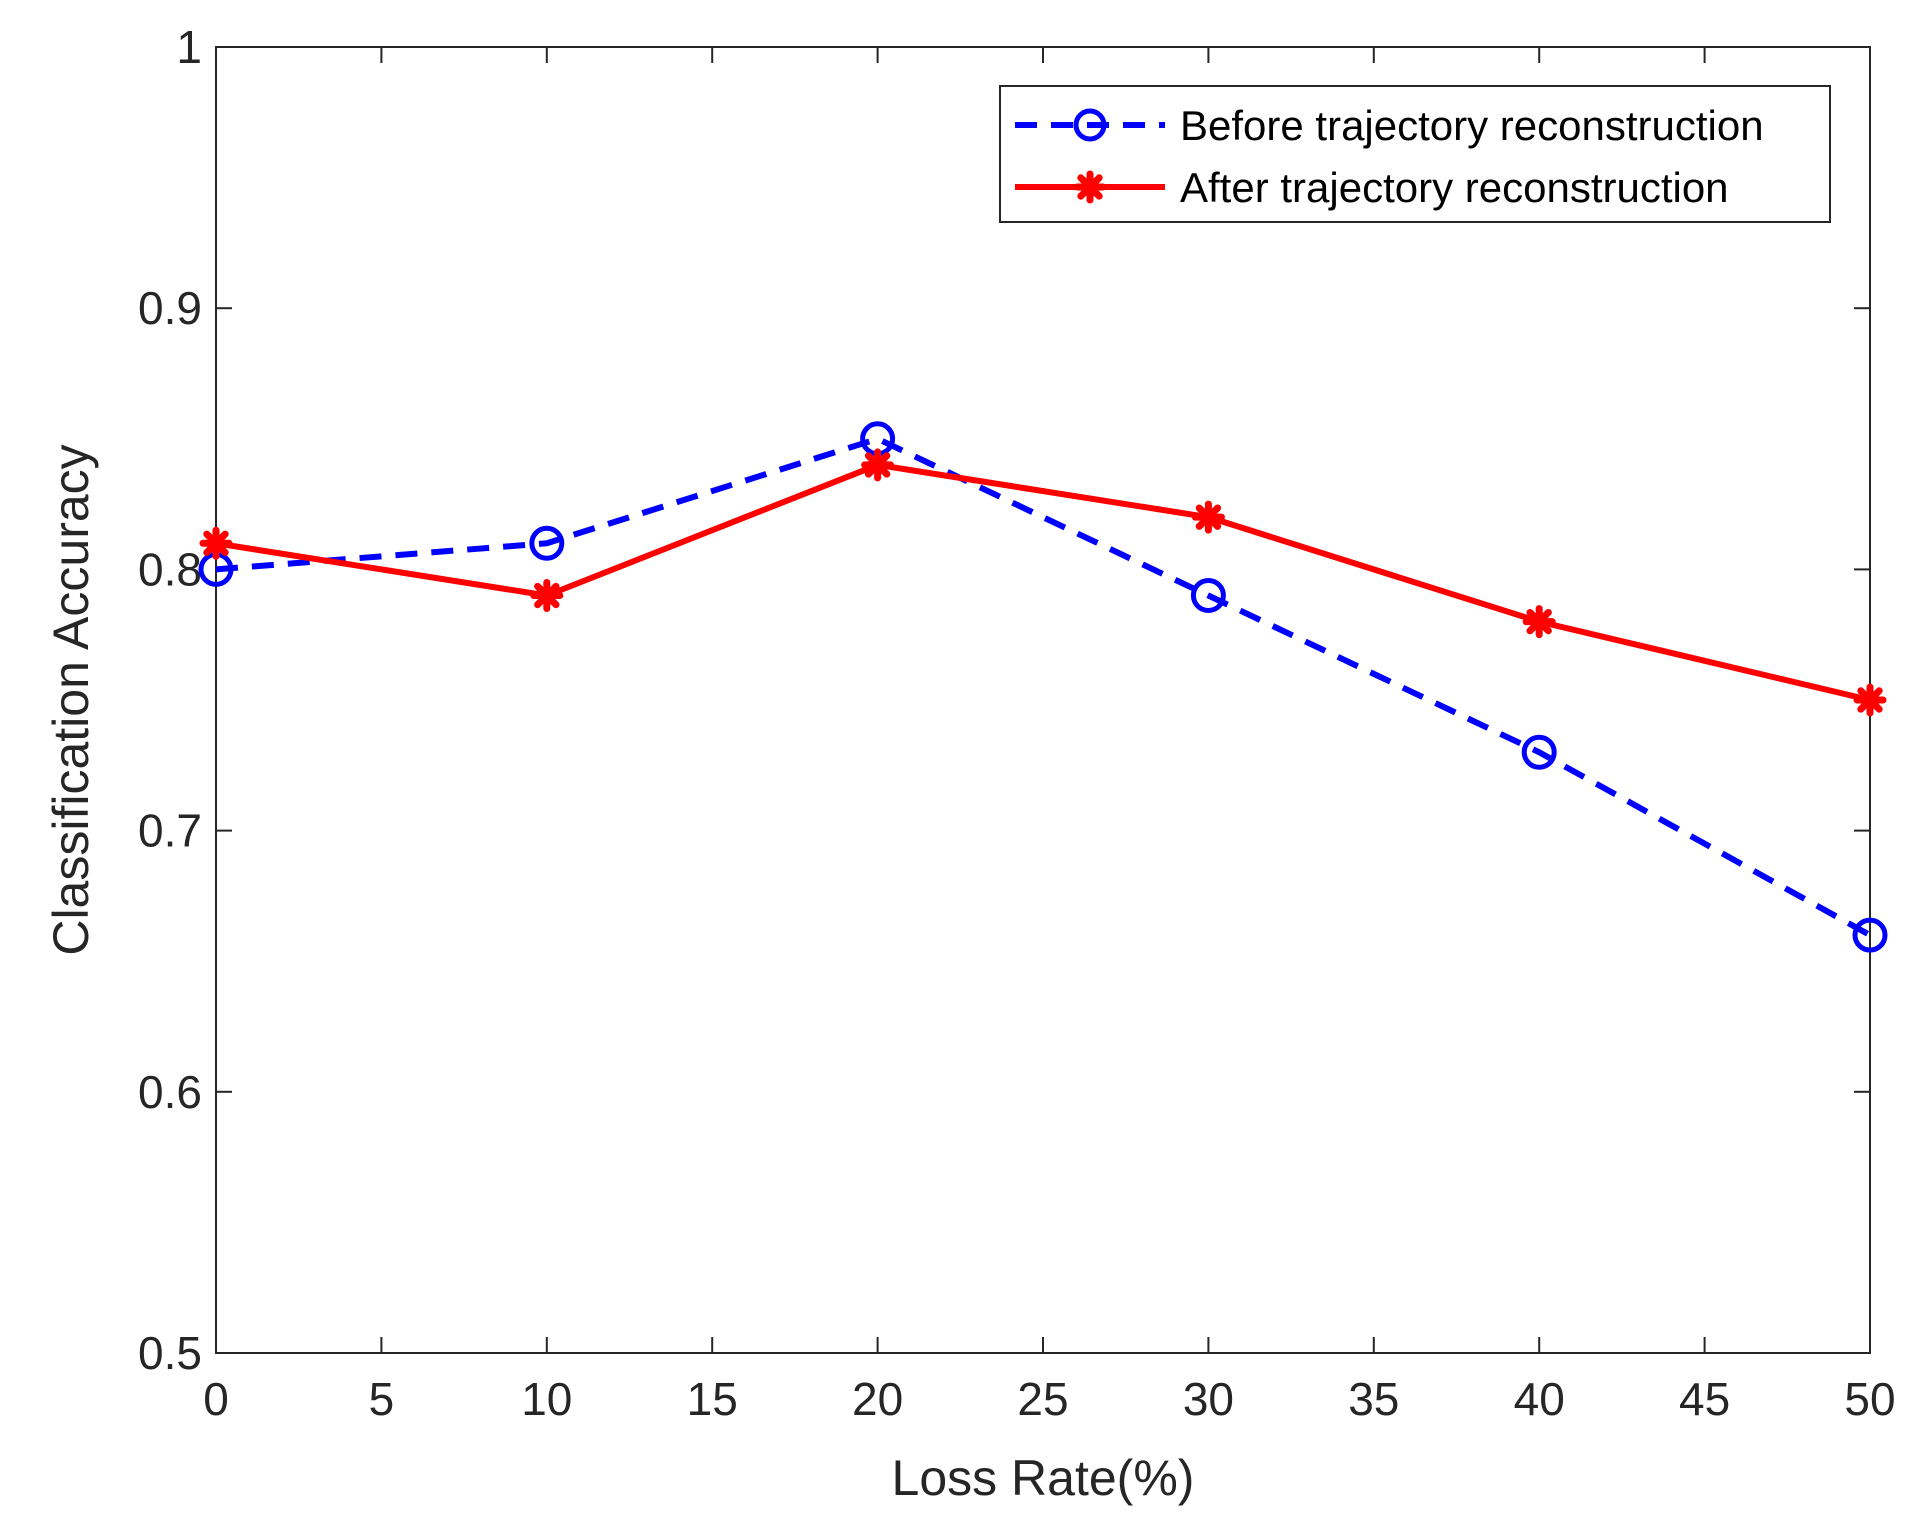  Describe the element at coordinates (170, 831) in the screenshot. I see `y-tick-label: 0.7` at that location.